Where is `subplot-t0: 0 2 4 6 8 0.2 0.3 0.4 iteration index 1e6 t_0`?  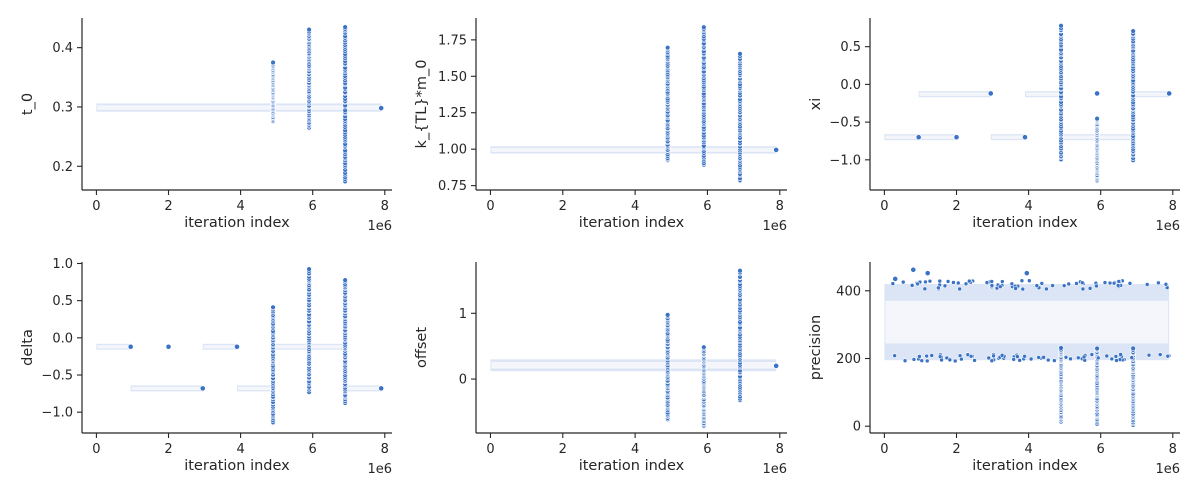 subplot-t0: 0 2 4 6 8 0.2 0.3 0.4 iteration index 1e6 t_0 is located at coordinates (206, 126).